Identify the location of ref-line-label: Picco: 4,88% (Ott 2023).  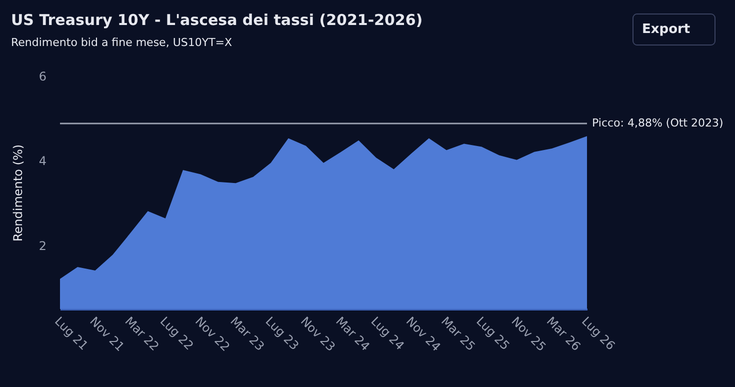
(658, 123).